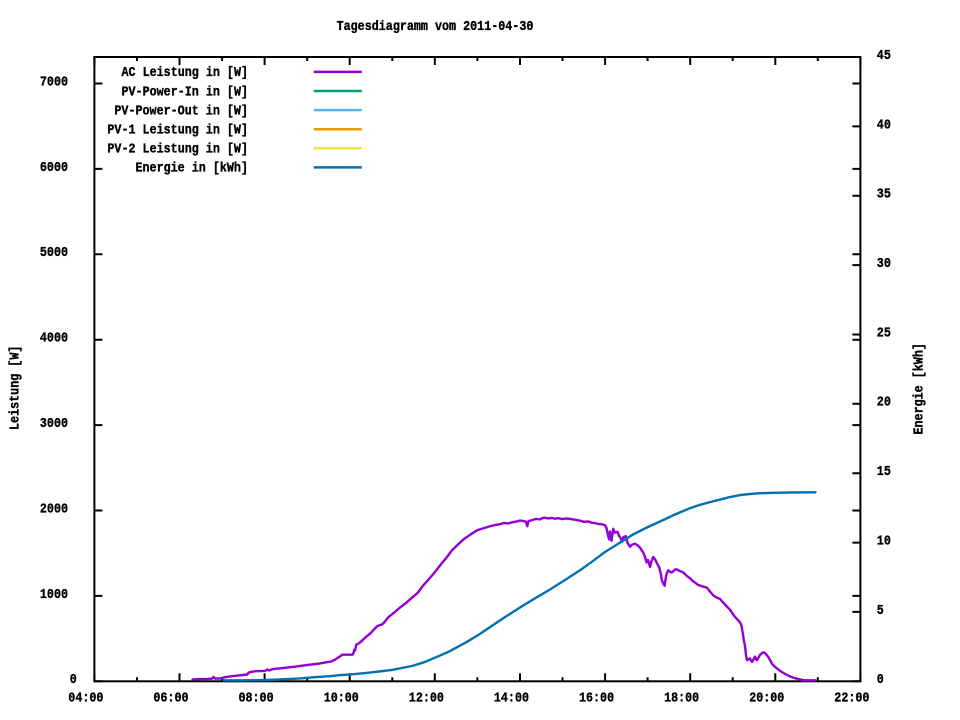 The image size is (960, 720). Describe the element at coordinates (181, 111) in the screenshot. I see `svg-text: PV-Power-Out in [W]` at that location.